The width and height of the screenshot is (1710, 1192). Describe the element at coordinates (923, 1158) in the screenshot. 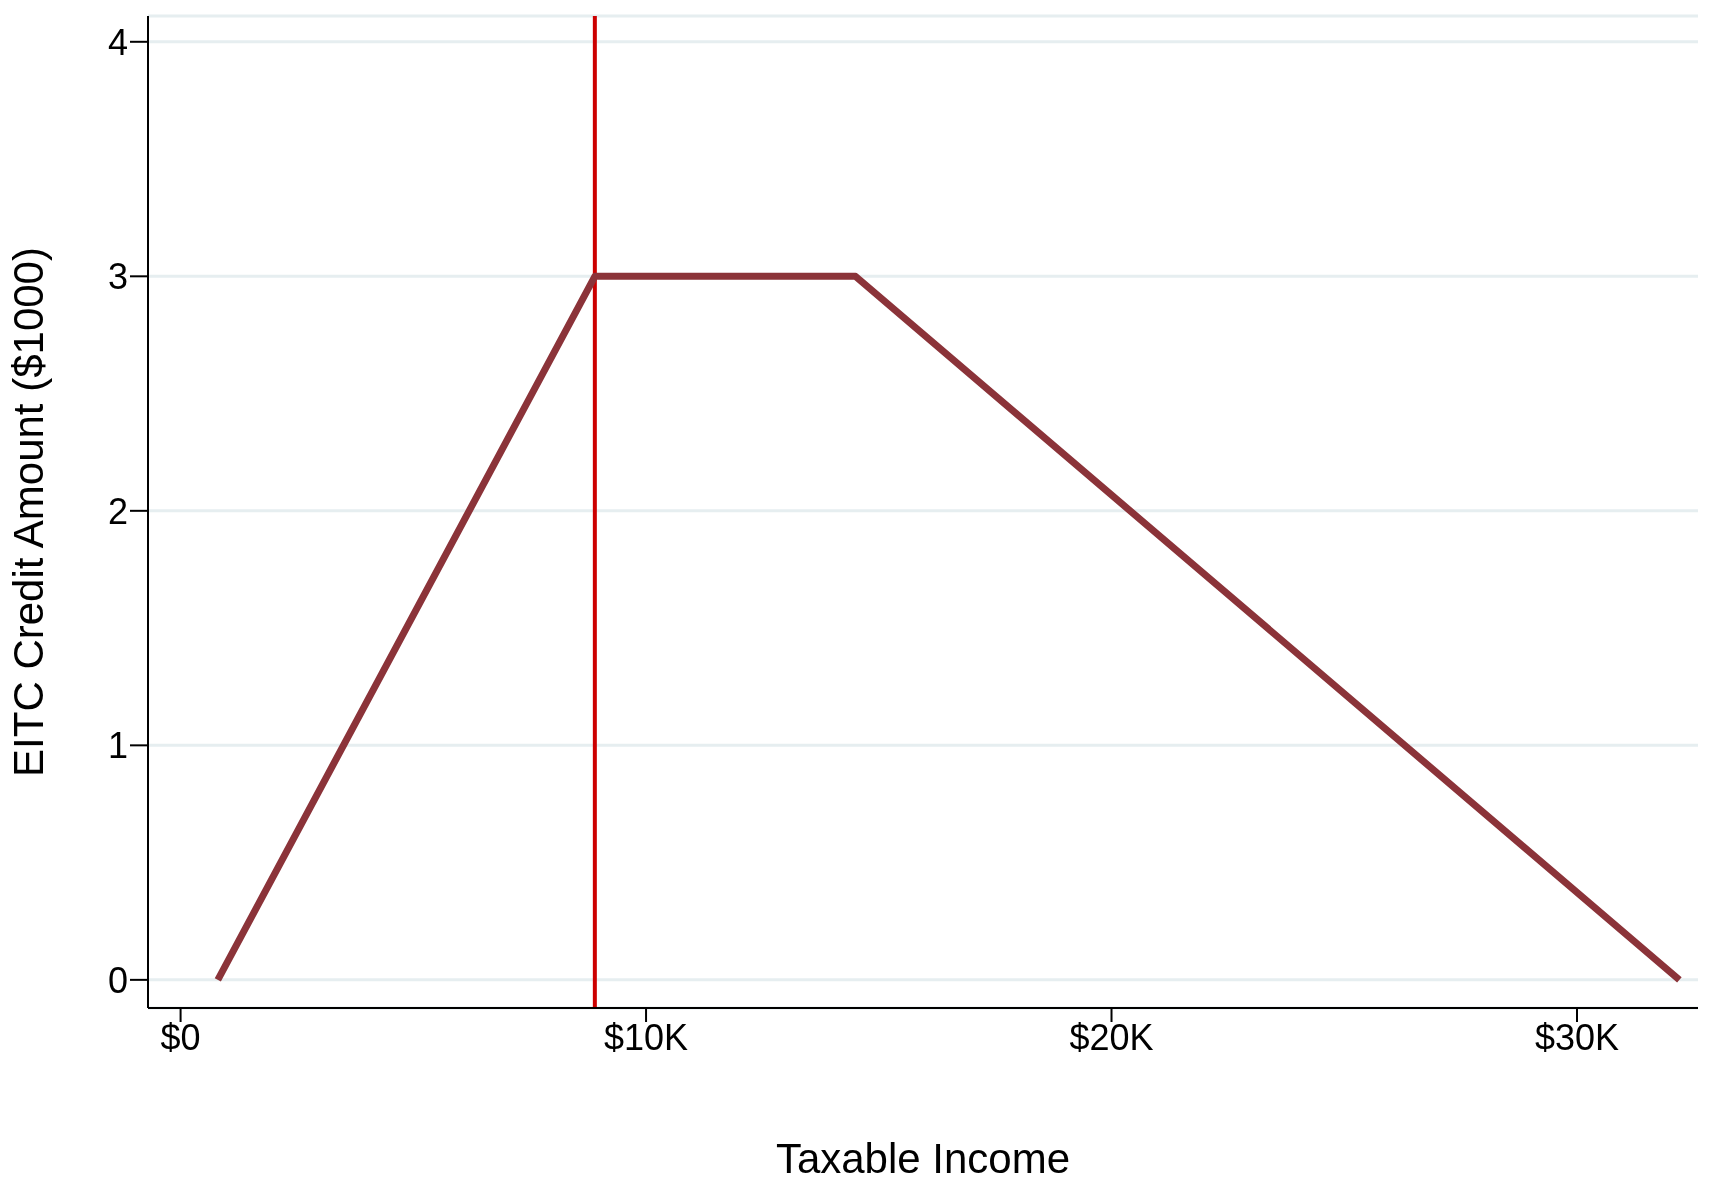

I see `x-axis-title: Taxable Income` at that location.